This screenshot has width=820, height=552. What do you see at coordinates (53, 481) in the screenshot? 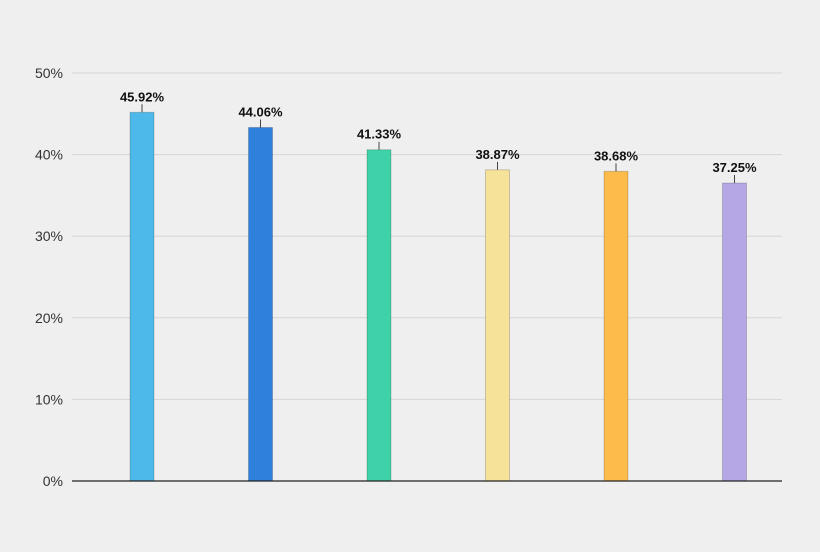
I see `y-tick-label: 0%` at bounding box center [53, 481].